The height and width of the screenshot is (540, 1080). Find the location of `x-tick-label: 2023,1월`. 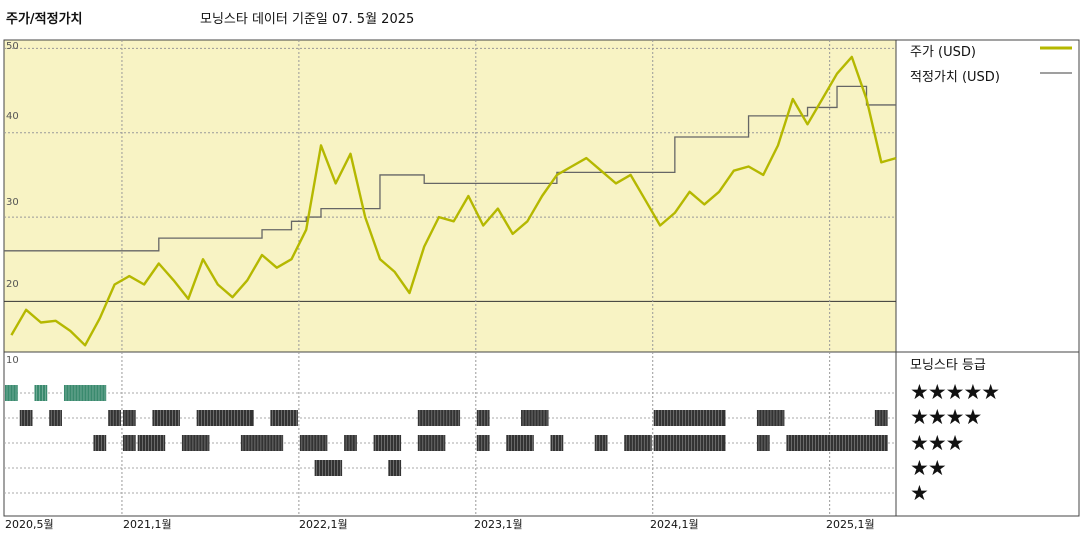

x-tick-label: 2023,1월 is located at coordinates (498, 524).